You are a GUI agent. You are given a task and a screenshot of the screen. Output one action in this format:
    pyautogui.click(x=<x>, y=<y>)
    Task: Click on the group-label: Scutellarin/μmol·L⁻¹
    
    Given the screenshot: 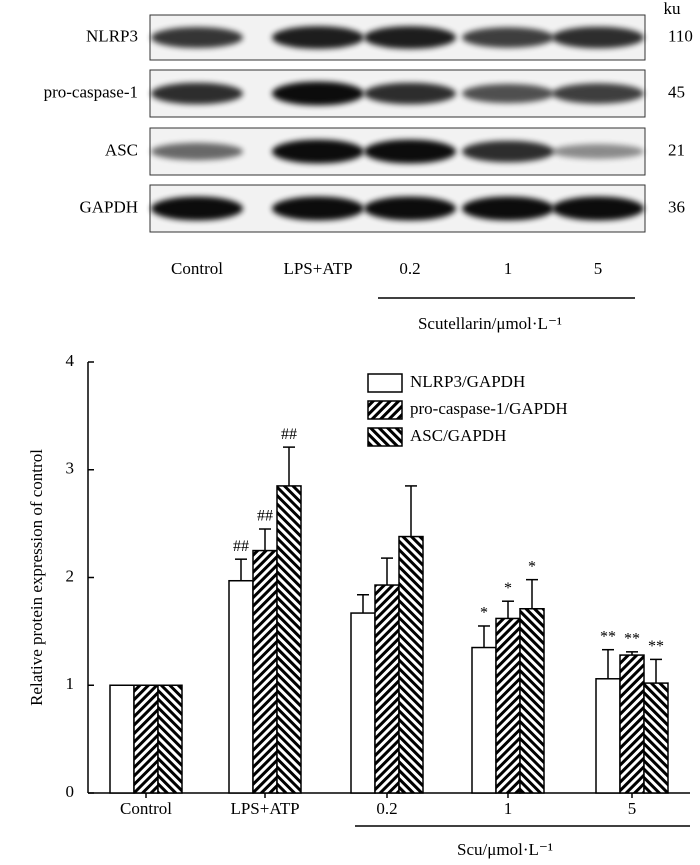 What is the action you would take?
    pyautogui.click(x=490, y=323)
    